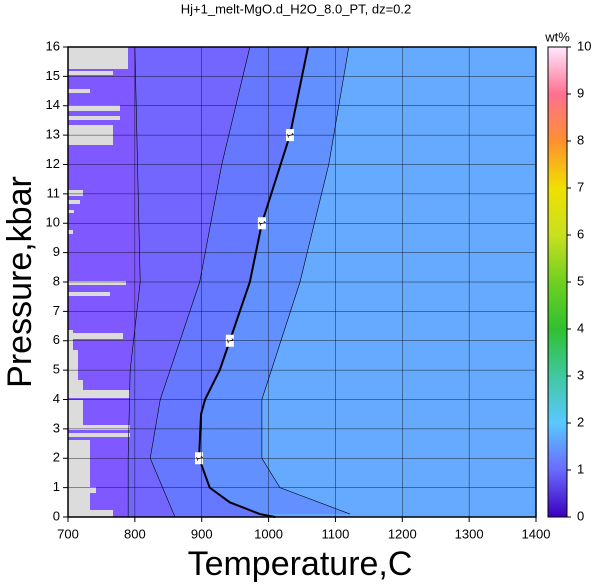  What do you see at coordinates (268, 533) in the screenshot?
I see `x-tick-label: 1000` at bounding box center [268, 533].